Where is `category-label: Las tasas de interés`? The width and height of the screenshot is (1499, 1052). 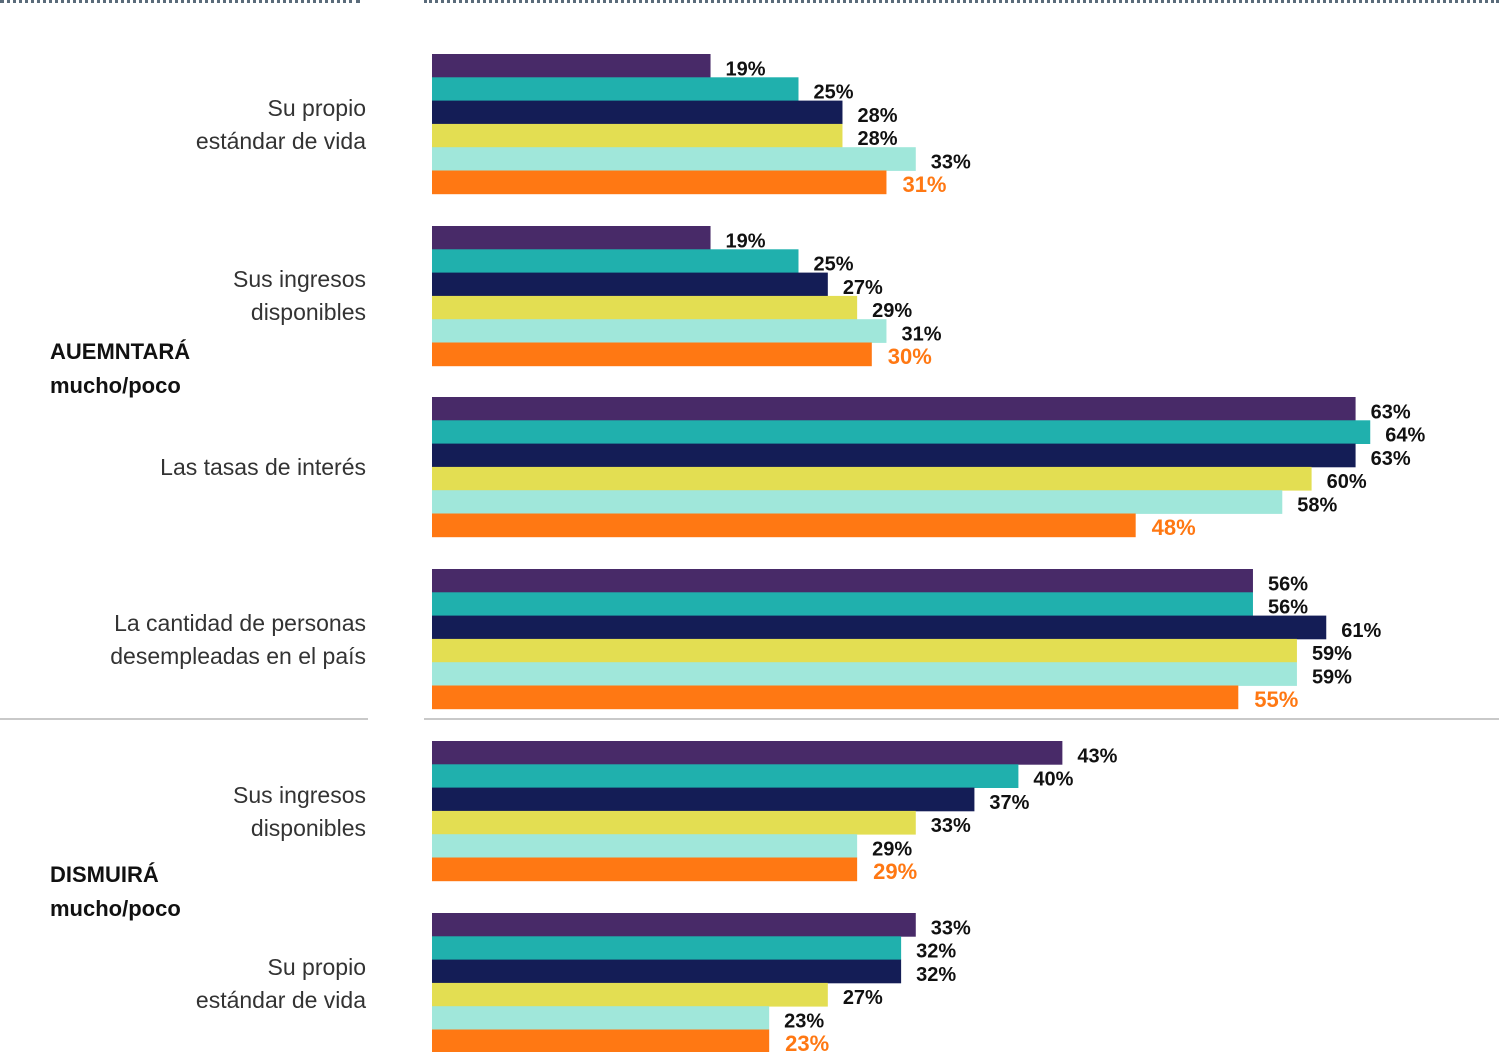 category-label: Las tasas de interés is located at coordinates (196, 467).